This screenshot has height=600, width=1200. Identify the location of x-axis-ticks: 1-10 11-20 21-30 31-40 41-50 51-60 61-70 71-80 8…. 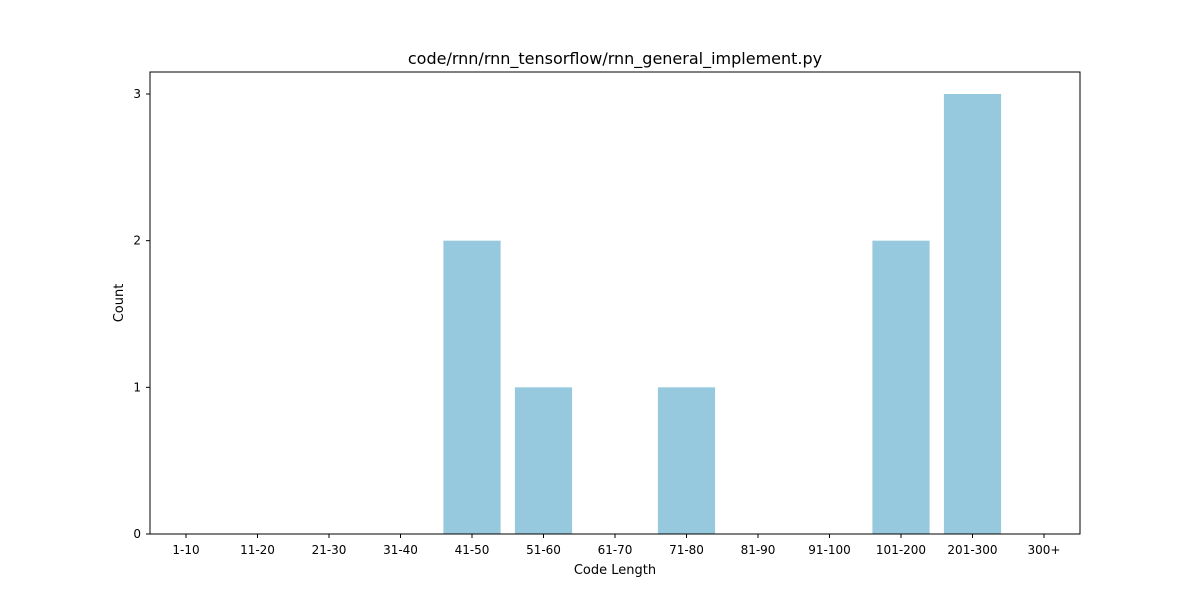
(616, 545).